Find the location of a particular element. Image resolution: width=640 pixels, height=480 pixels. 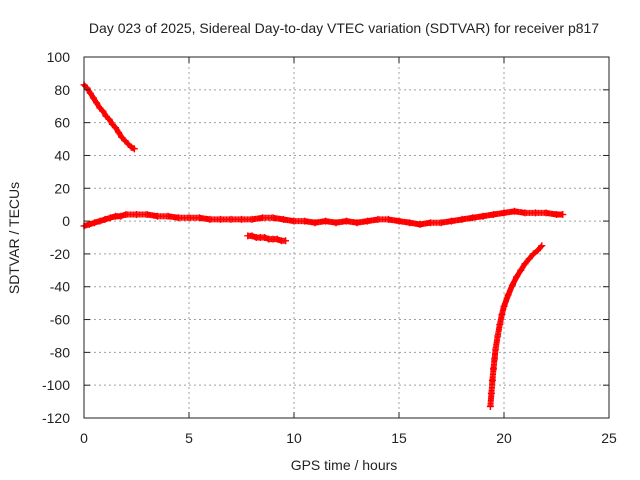

y-tick-label: 100 is located at coordinates (59, 57).